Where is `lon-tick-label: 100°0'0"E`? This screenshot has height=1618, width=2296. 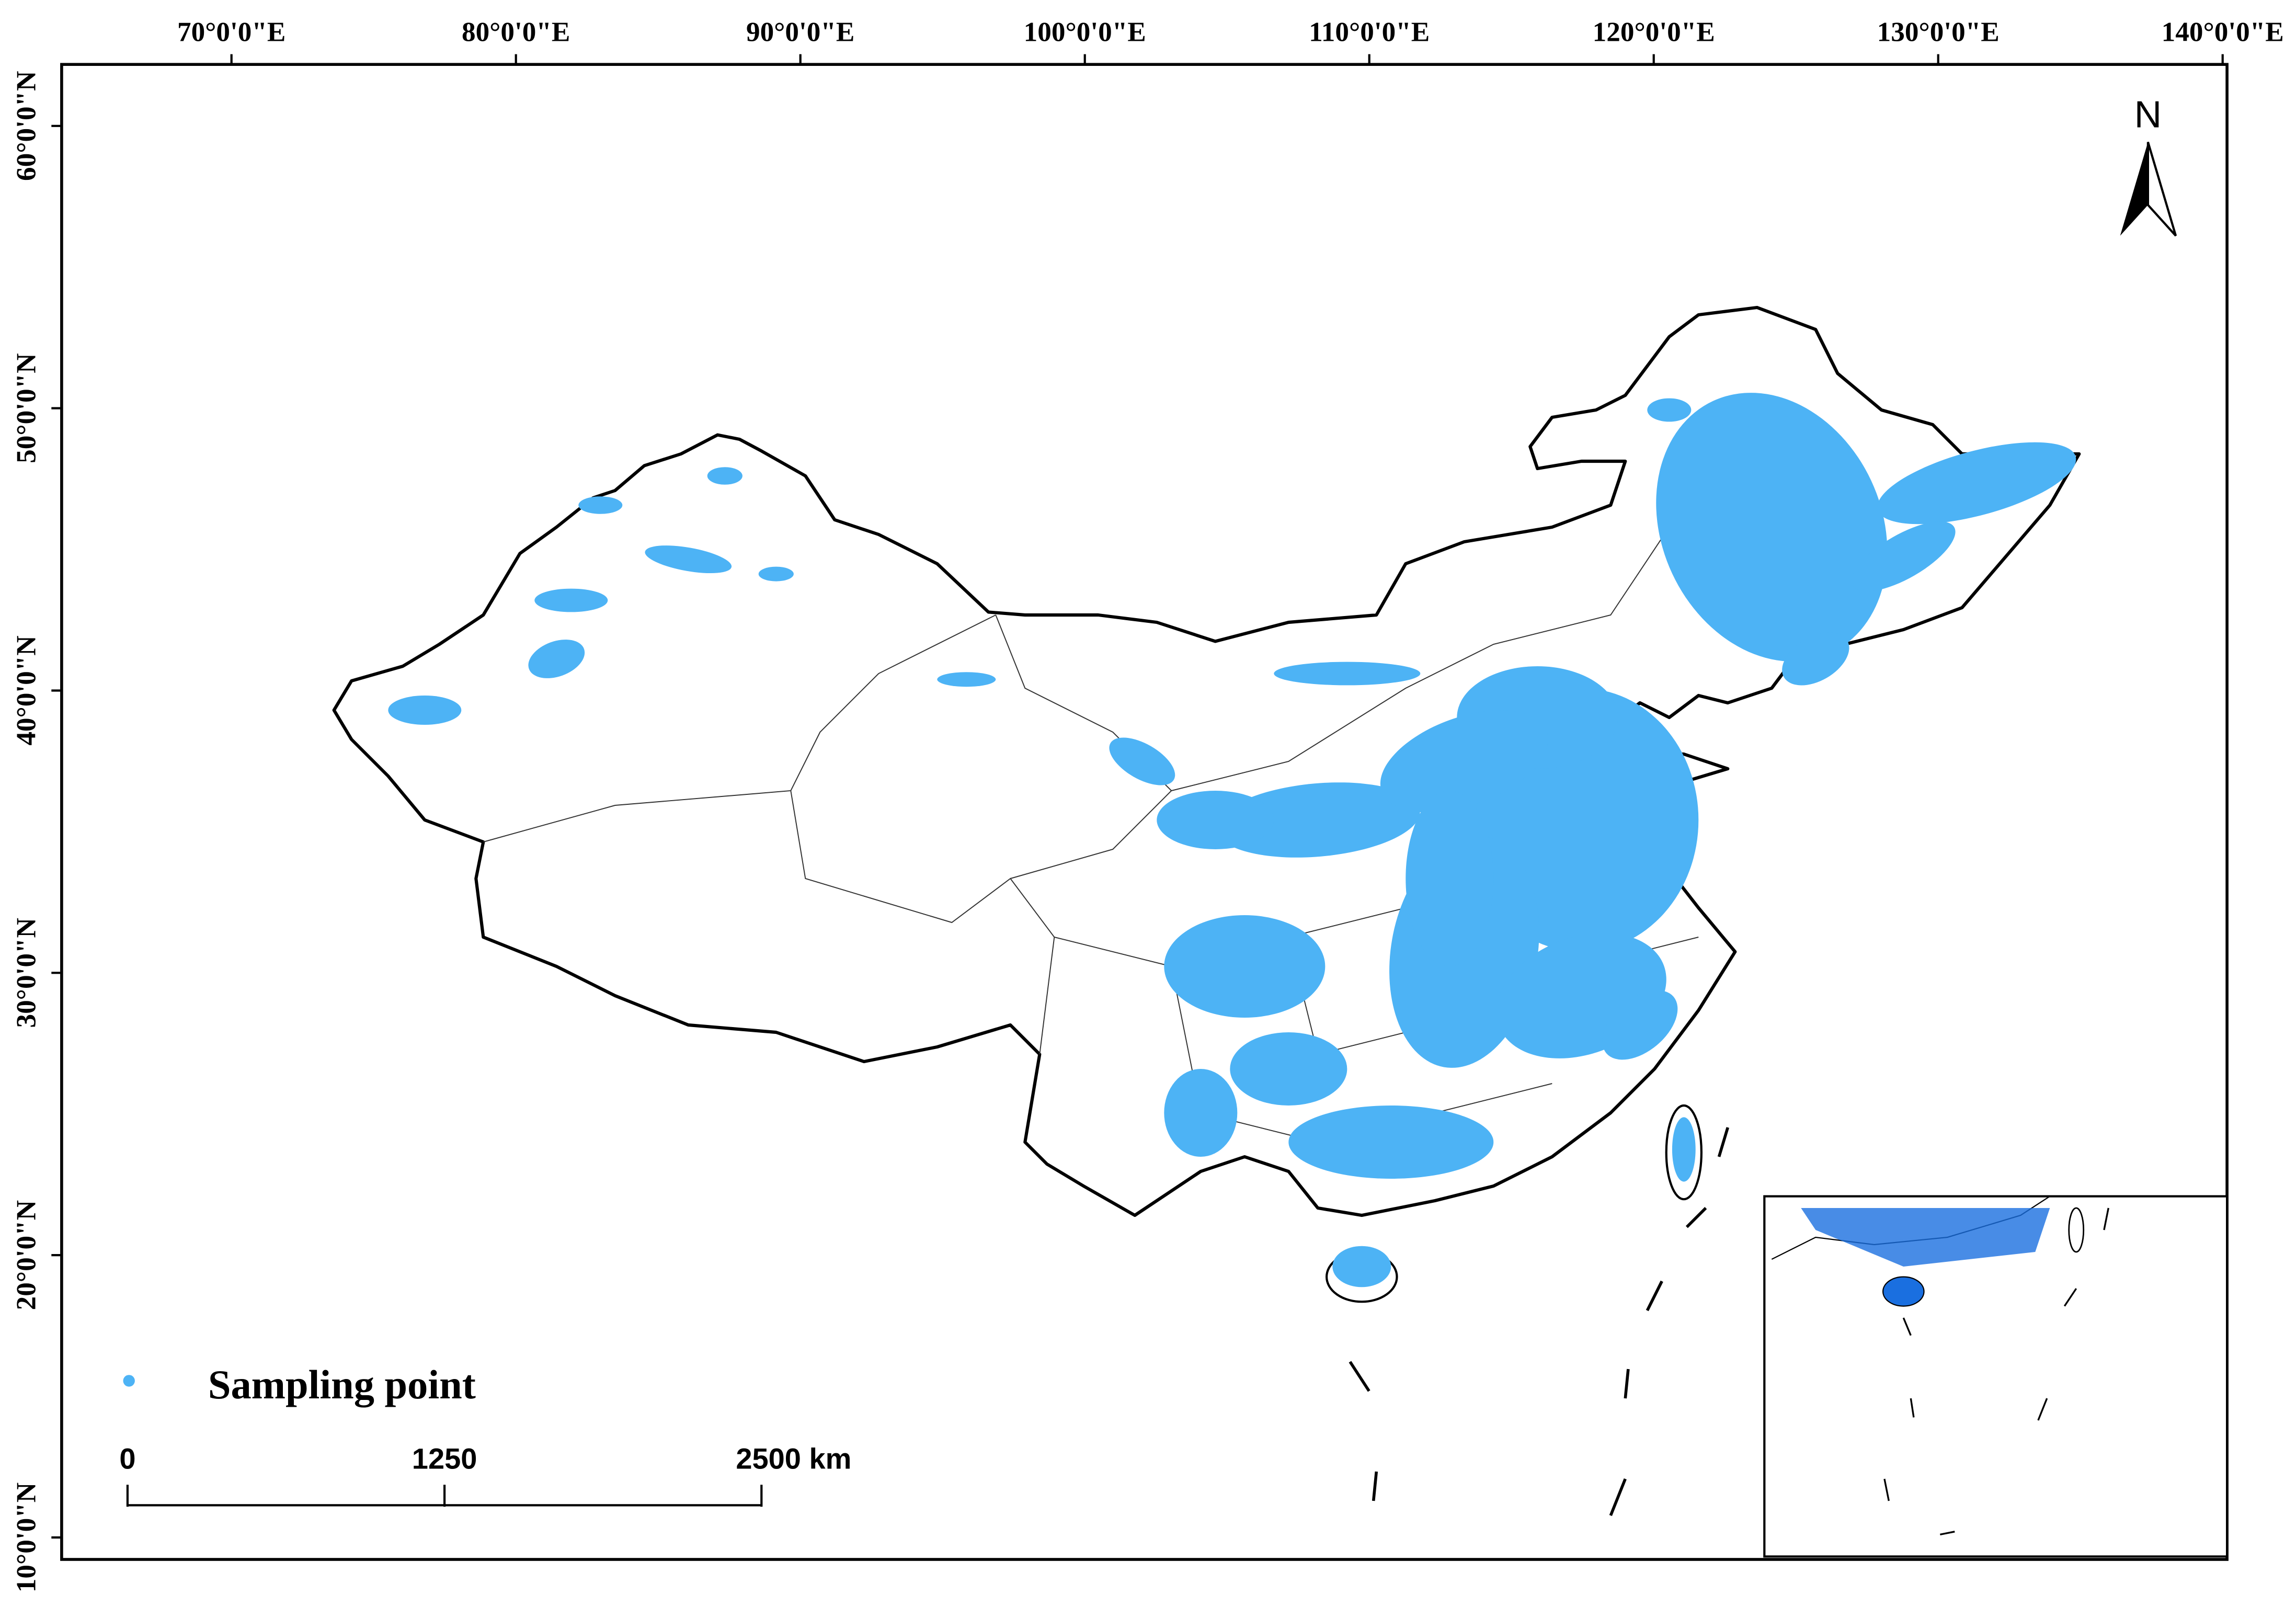 lon-tick-label: 100°0'0"E is located at coordinates (1085, 31).